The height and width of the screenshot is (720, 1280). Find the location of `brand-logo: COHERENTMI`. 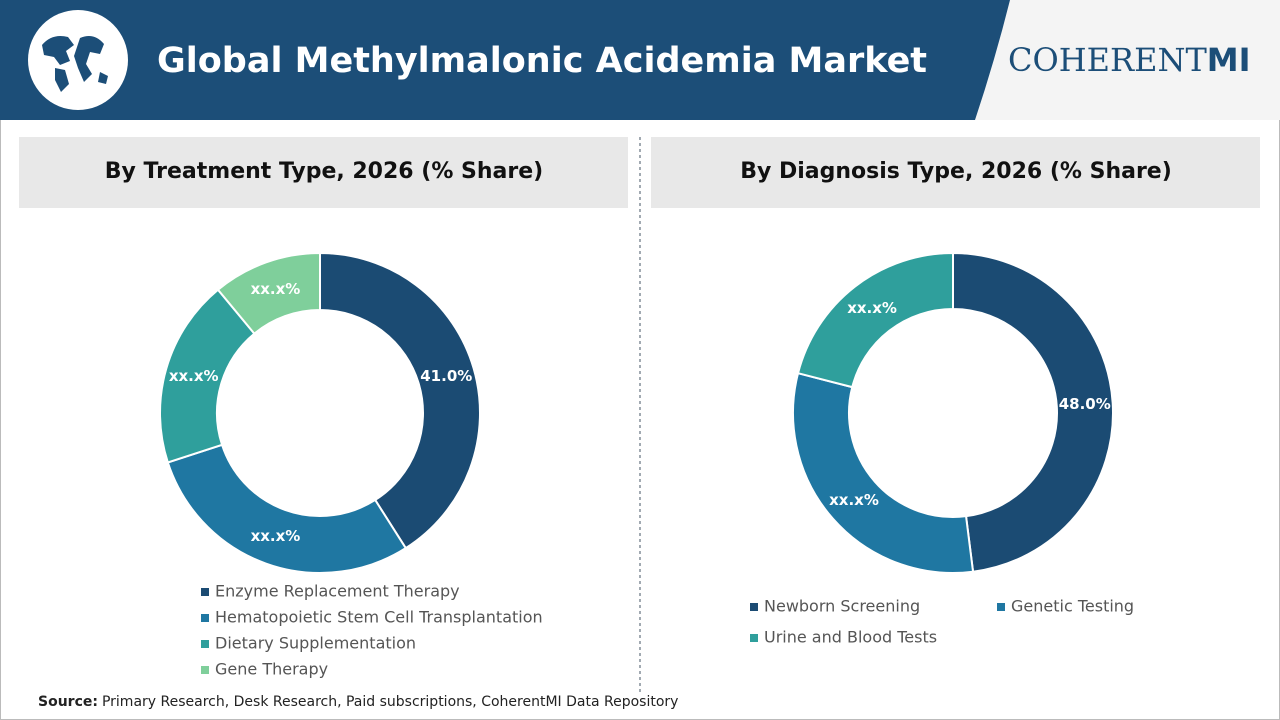

brand-logo: COHERENTMI is located at coordinates (1129, 60).